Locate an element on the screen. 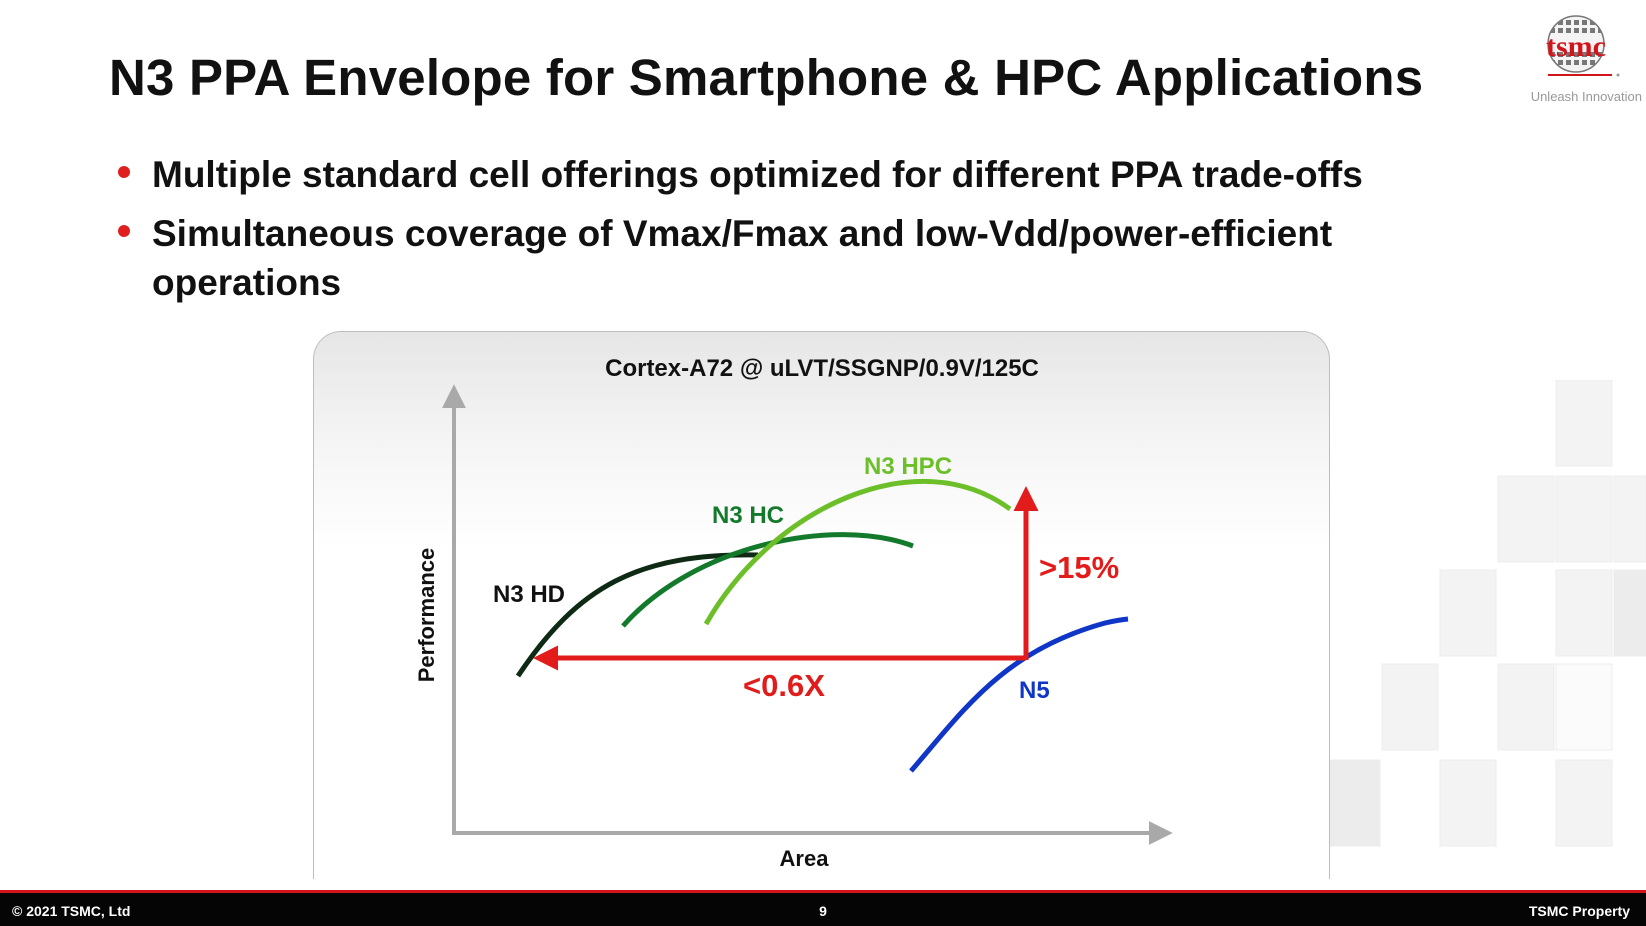  y-axis-label: Performance is located at coordinates (426, 615).